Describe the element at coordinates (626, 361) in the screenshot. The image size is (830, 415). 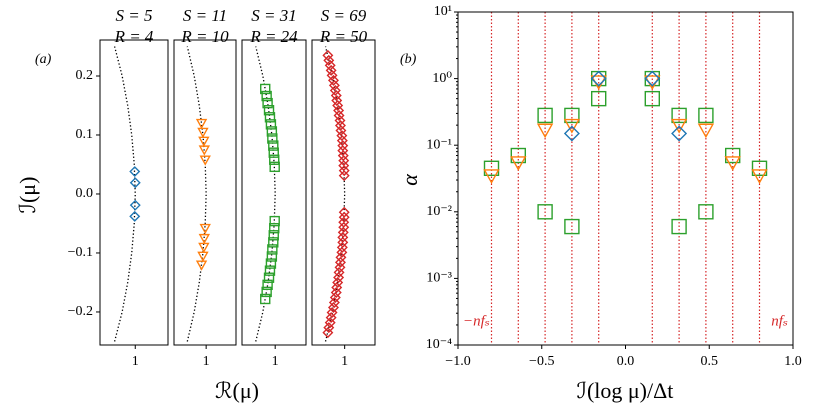
I see `x-tick-label: 0.0` at that location.